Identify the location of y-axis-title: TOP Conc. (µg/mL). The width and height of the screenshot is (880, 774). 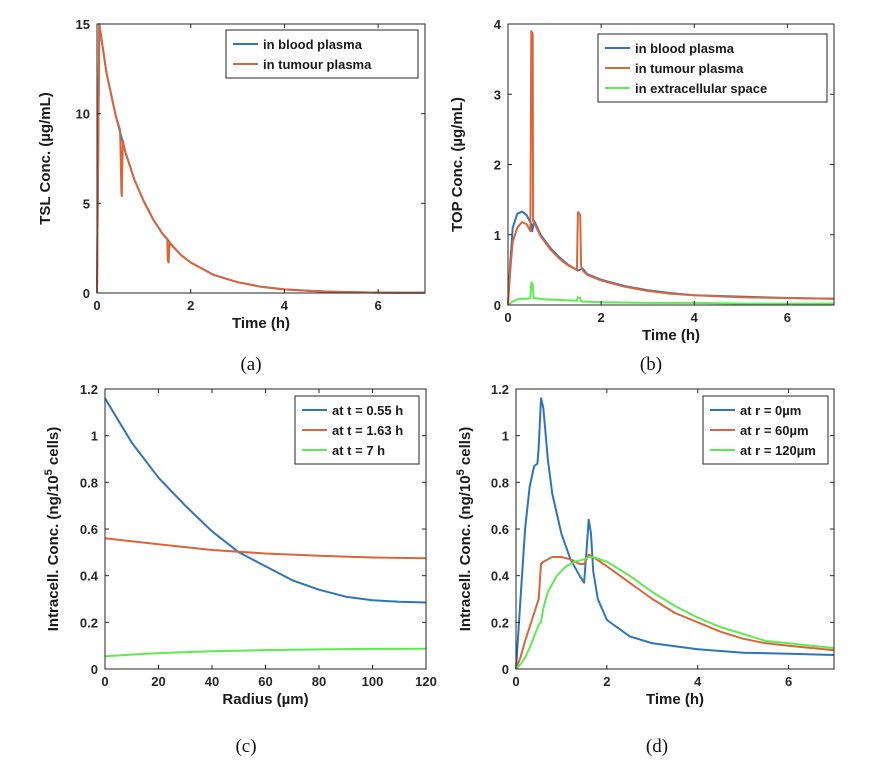
(457, 164).